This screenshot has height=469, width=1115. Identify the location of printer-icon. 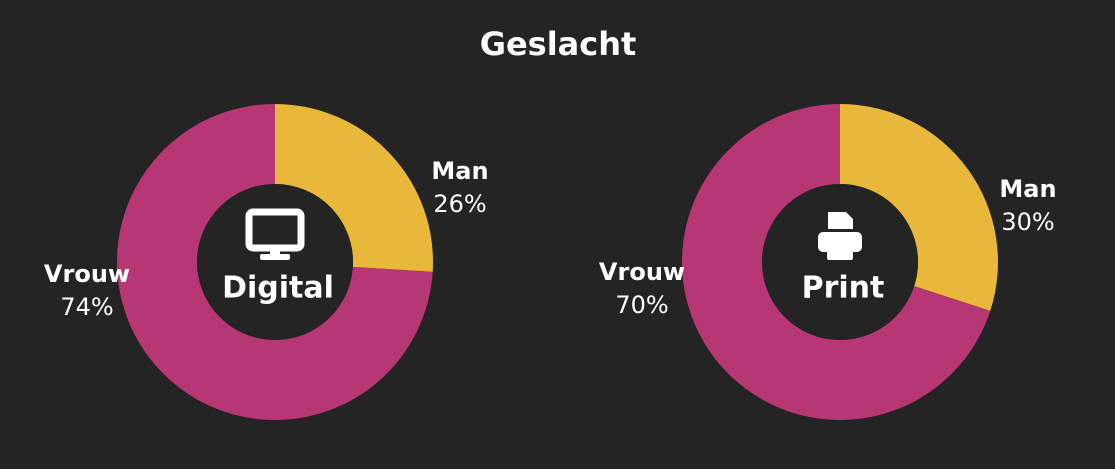
(840, 236).